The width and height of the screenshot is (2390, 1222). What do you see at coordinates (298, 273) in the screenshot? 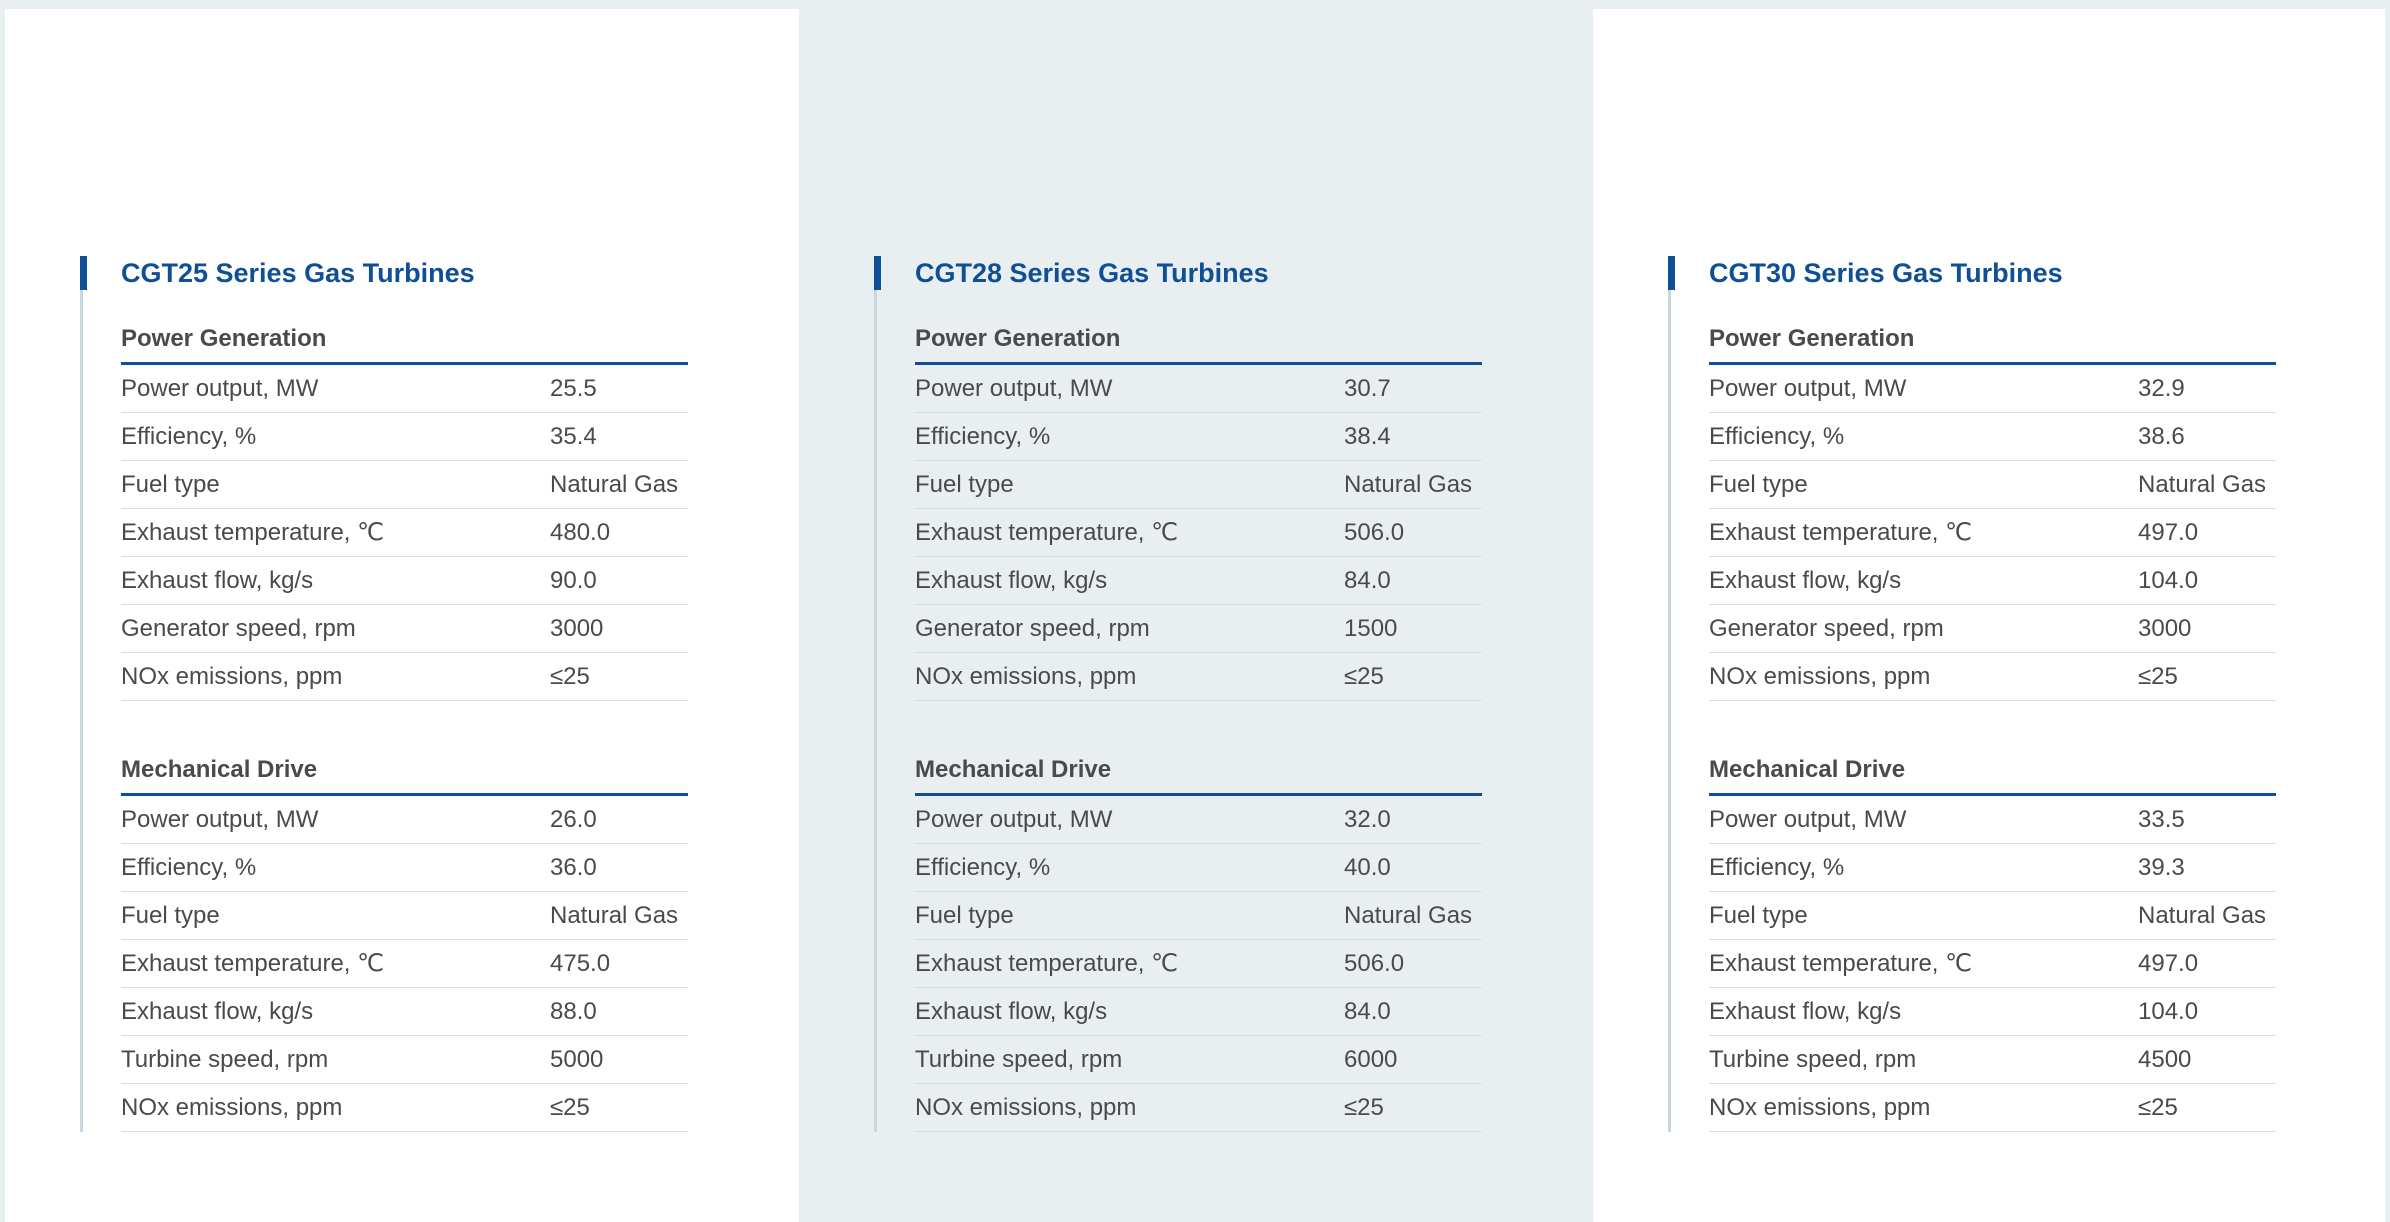
I see `series-title: CGT25 Series Gas Turbines` at bounding box center [298, 273].